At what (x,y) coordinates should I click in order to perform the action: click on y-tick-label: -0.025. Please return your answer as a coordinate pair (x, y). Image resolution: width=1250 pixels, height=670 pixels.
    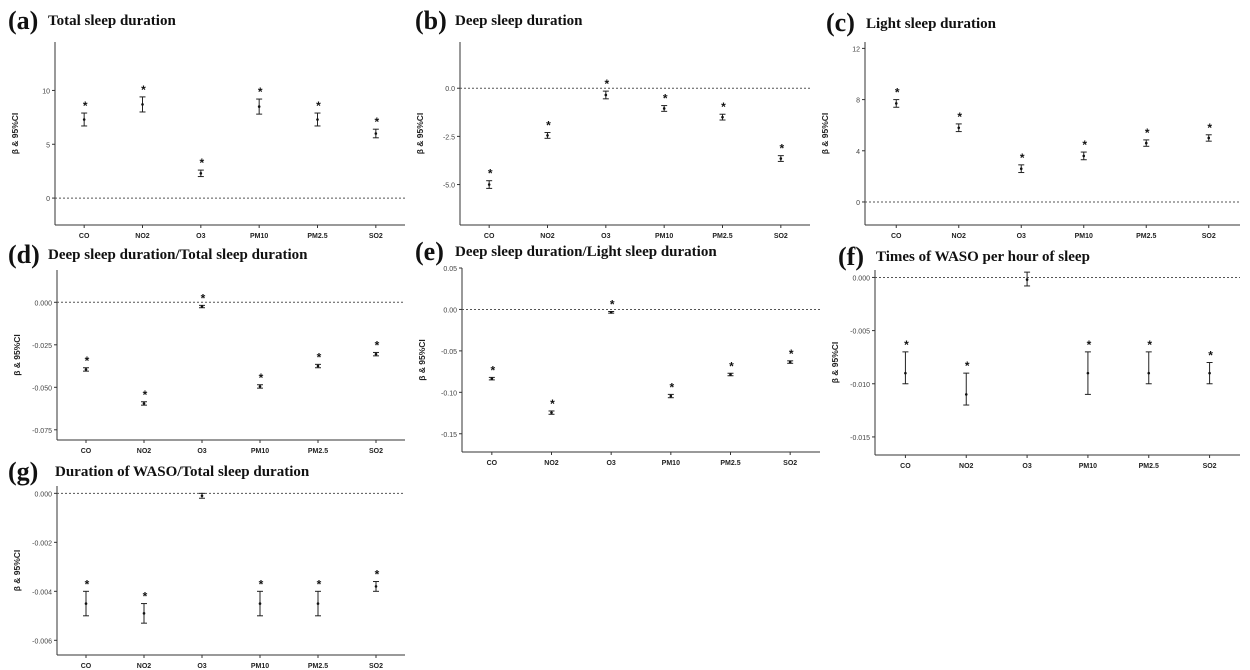
    Looking at the image, I should click on (42, 346).